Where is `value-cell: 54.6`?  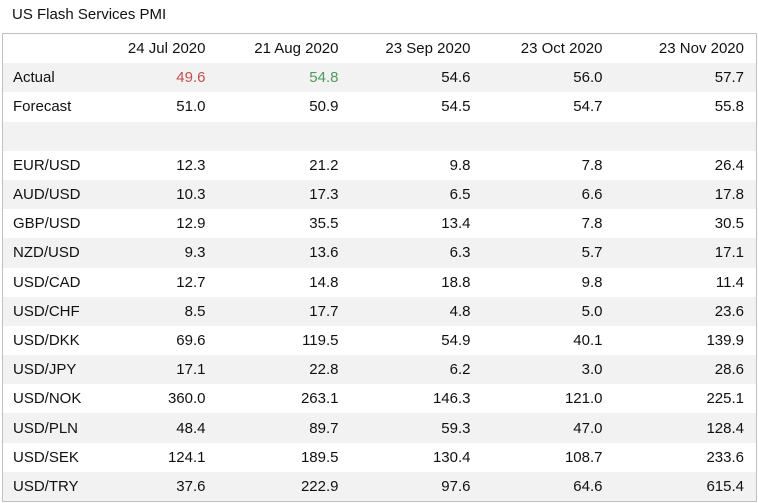 value-cell: 54.6 is located at coordinates (456, 78).